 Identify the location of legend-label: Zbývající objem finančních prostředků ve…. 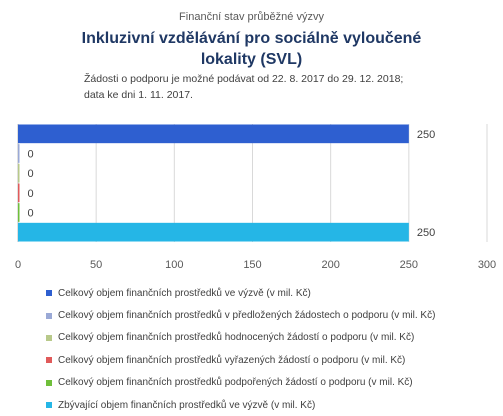
(187, 405).